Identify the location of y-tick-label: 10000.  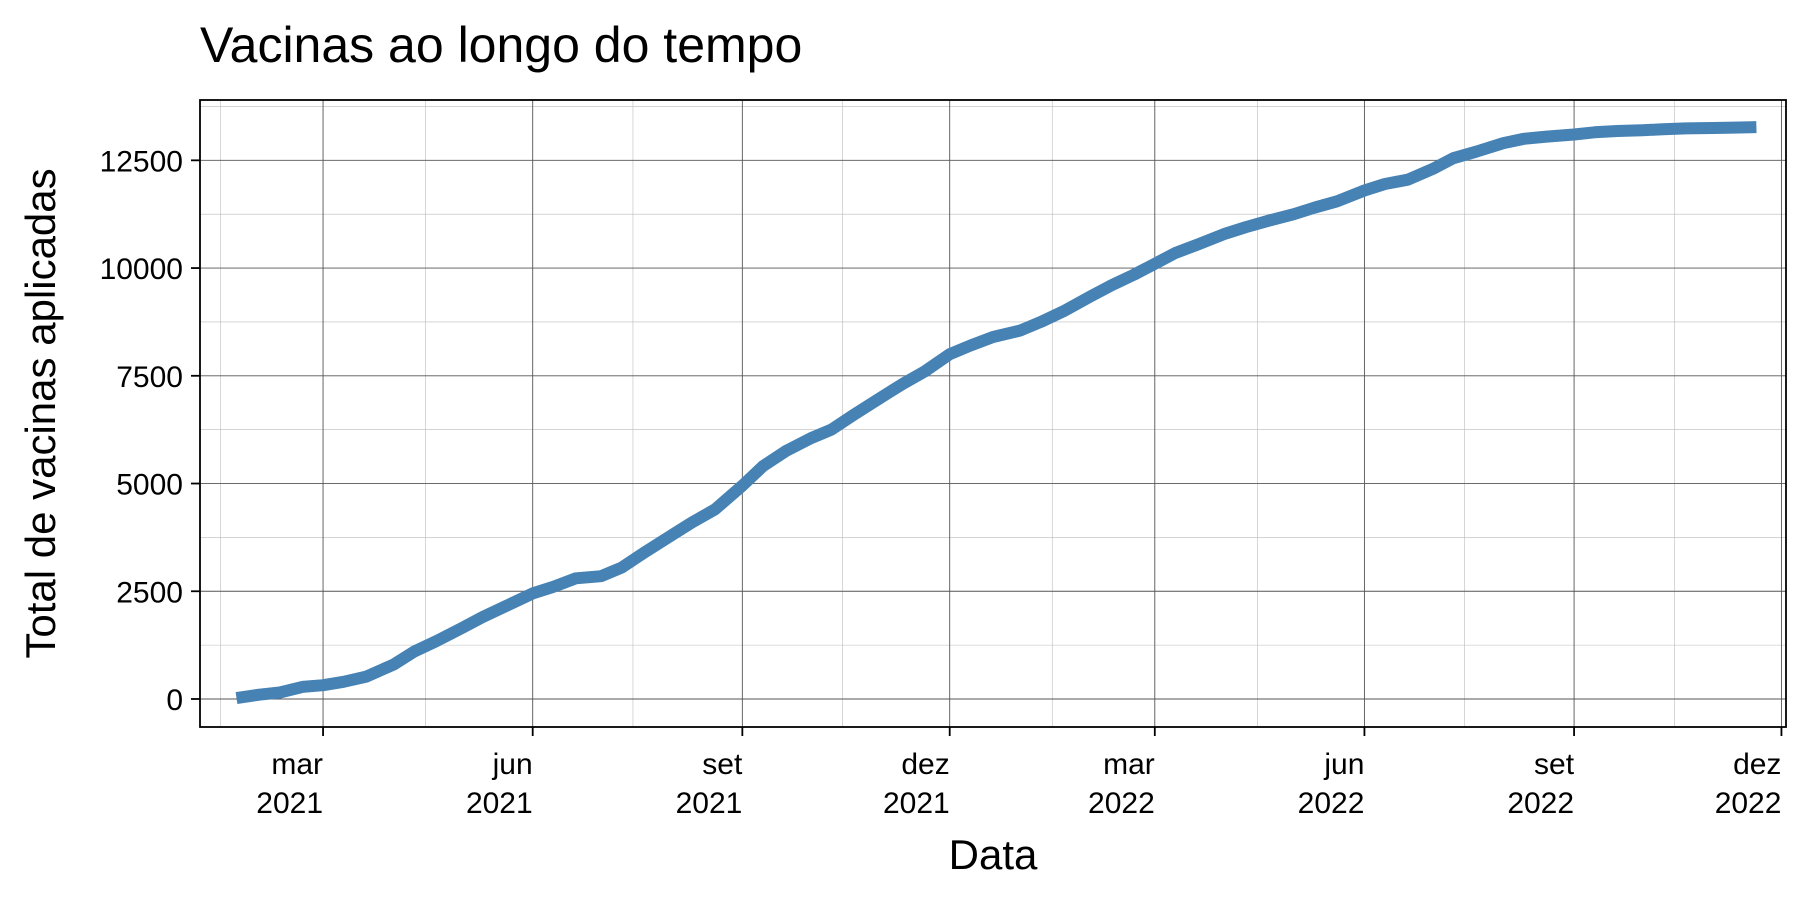
(141, 269).